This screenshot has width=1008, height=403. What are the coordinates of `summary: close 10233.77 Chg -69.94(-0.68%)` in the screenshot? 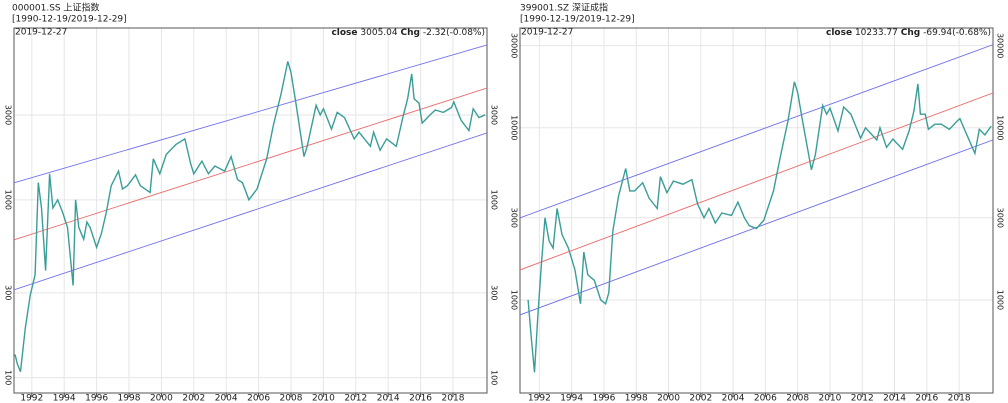 It's located at (908, 33).